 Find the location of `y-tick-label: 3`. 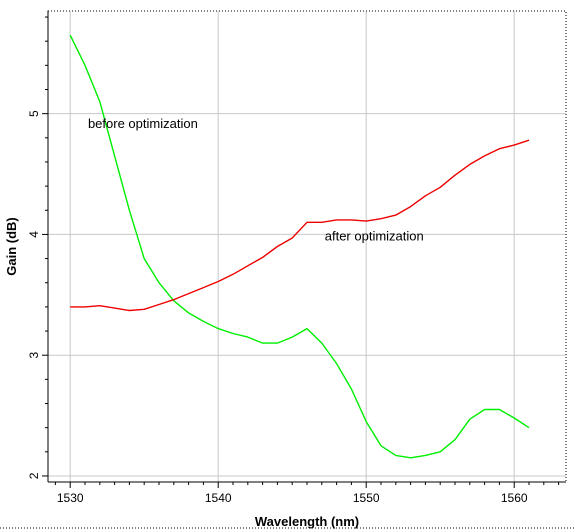

y-tick-label: 3 is located at coordinates (34, 355).